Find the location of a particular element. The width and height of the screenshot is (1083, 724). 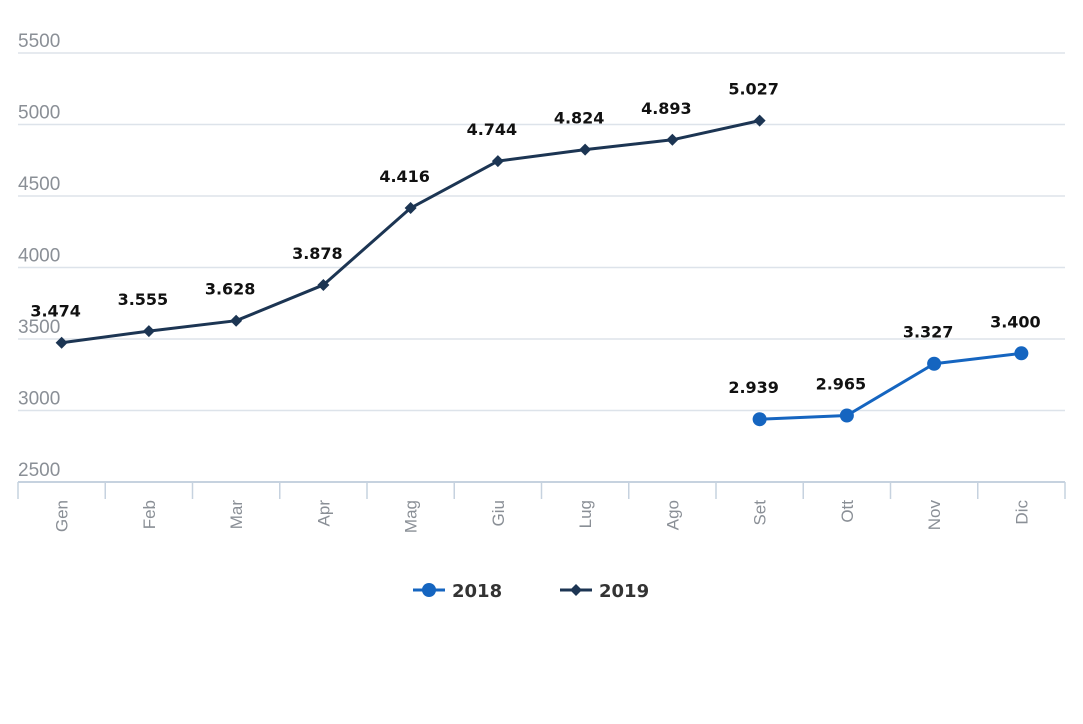

data-label-2018-Set: 2.939 is located at coordinates (753, 387).